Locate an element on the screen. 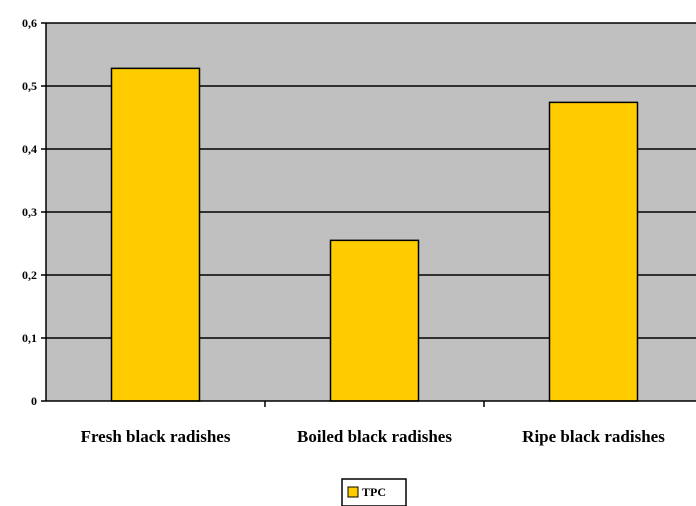 This screenshot has height=506, width=696. y-tick-label: 0,1 is located at coordinates (29, 338).